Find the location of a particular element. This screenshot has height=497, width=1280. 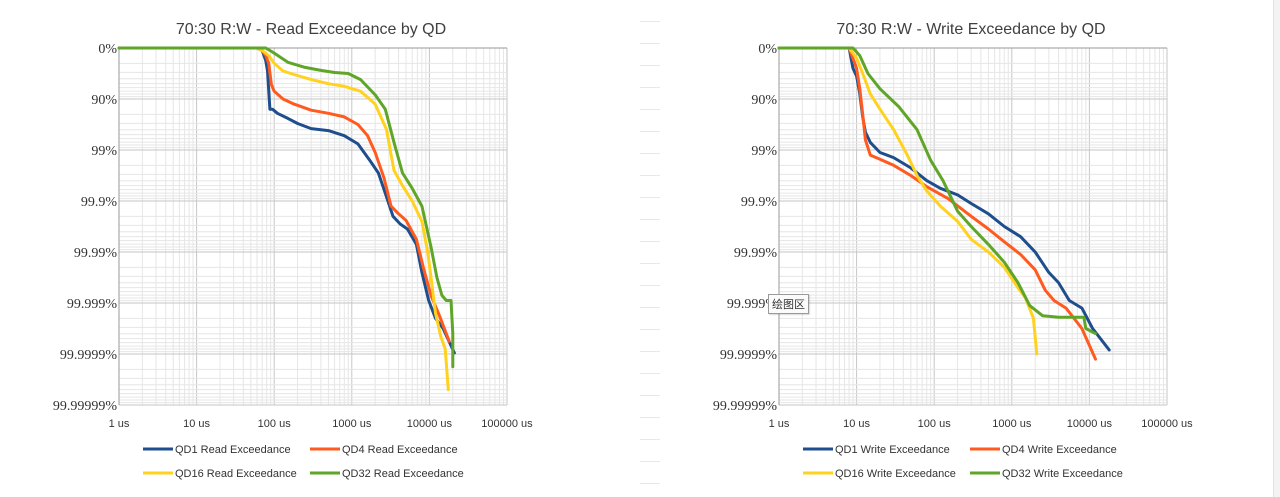

legend-label: QD1 Read Exceedance is located at coordinates (233, 450).